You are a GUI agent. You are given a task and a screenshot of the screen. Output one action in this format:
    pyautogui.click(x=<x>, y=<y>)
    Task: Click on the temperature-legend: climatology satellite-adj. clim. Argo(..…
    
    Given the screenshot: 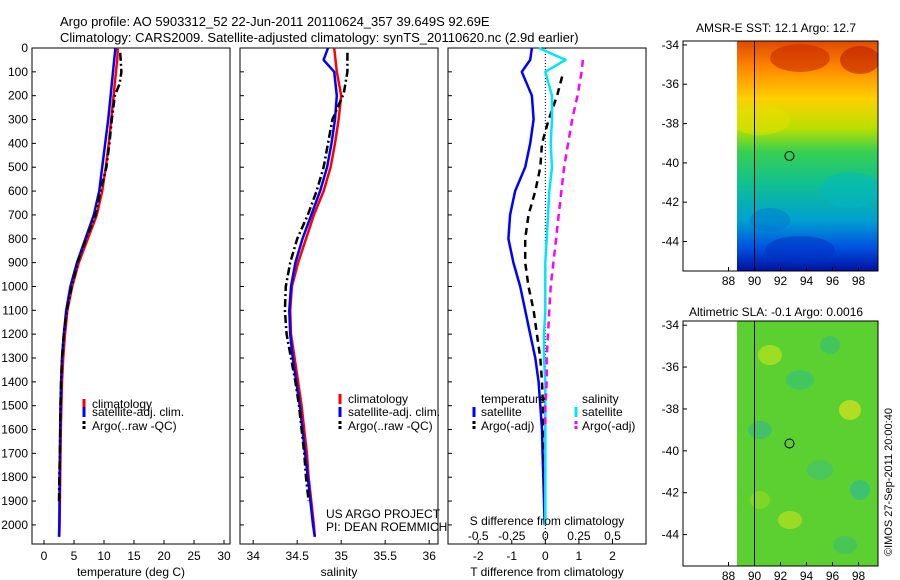 What is the action you would take?
    pyautogui.click(x=133, y=415)
    